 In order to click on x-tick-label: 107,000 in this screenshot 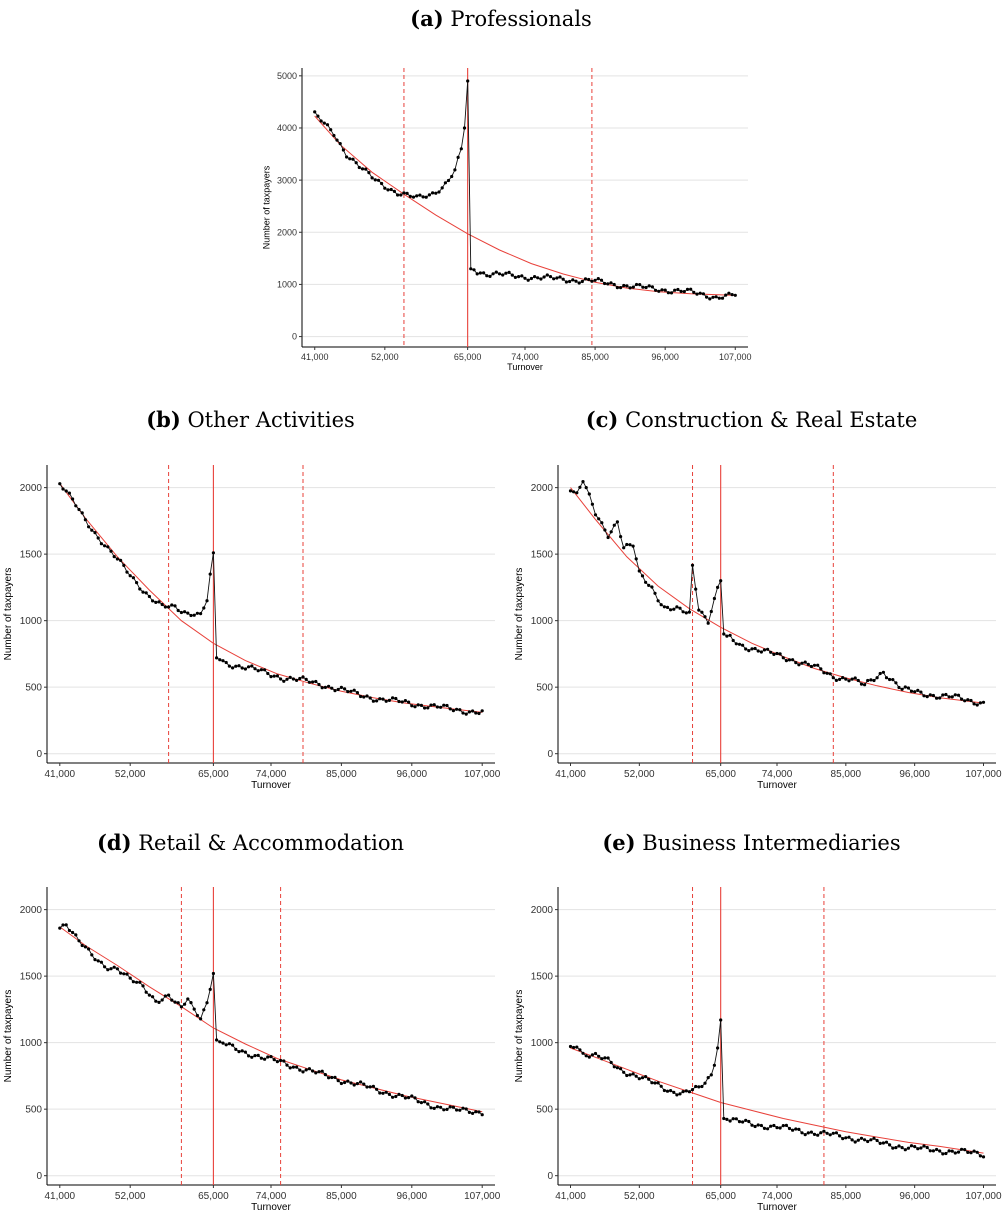, I will do `click(983, 774)`.